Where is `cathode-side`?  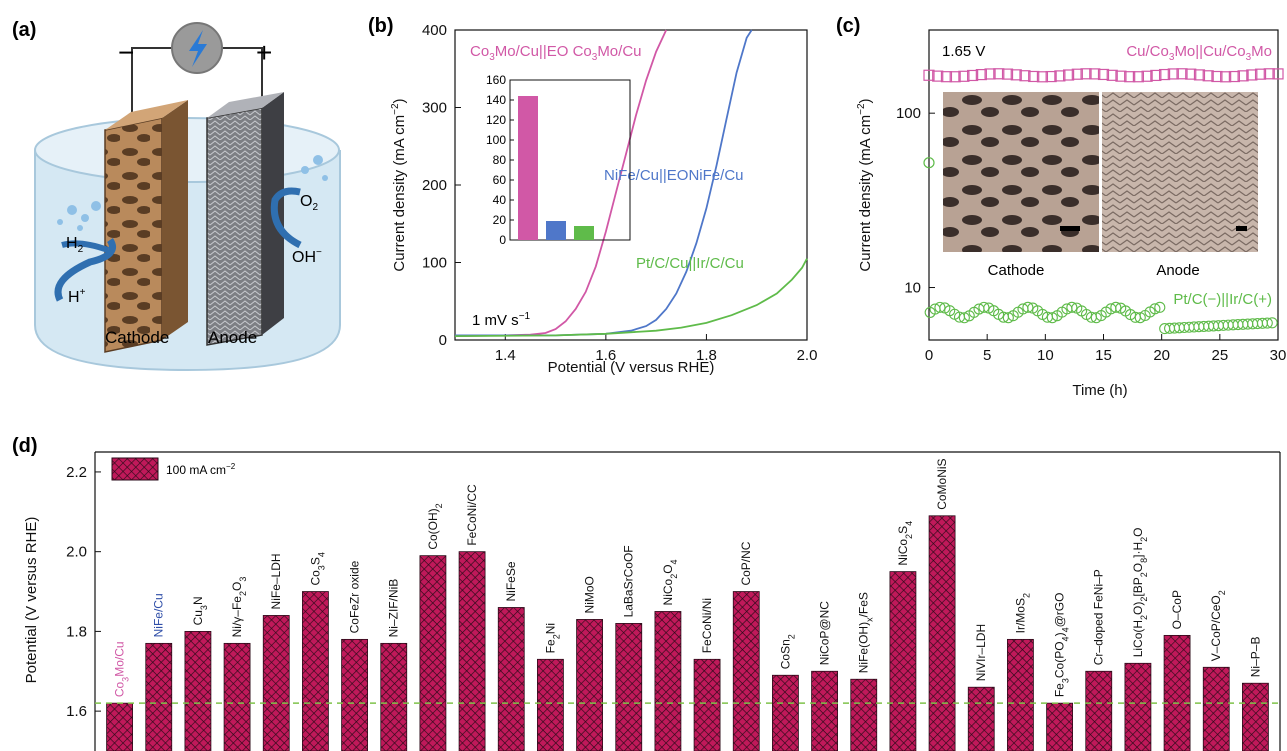
cathode-side is located at coordinates (175, 220).